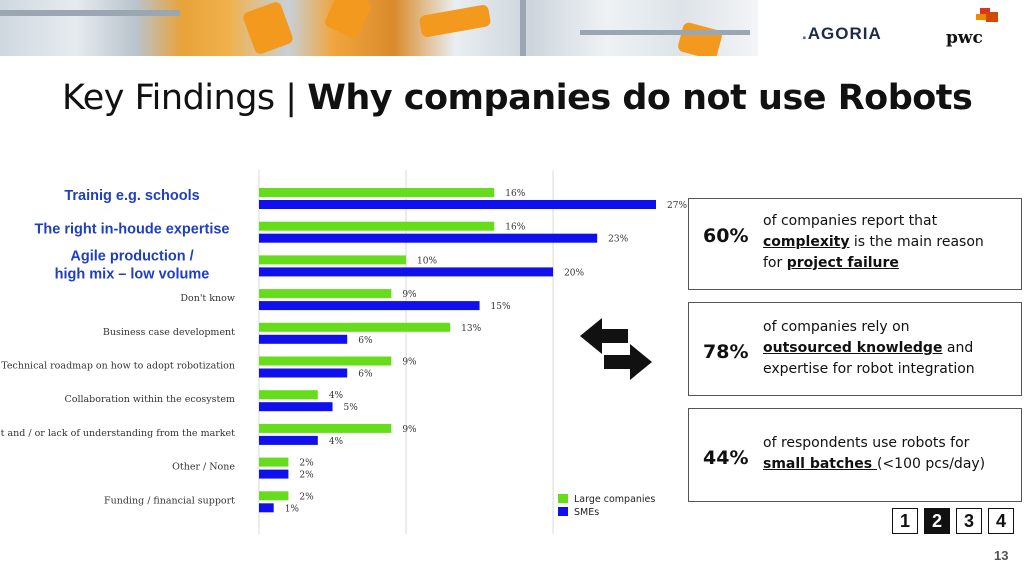  What do you see at coordinates (379, 28) in the screenshot?
I see `header-banner-image` at bounding box center [379, 28].